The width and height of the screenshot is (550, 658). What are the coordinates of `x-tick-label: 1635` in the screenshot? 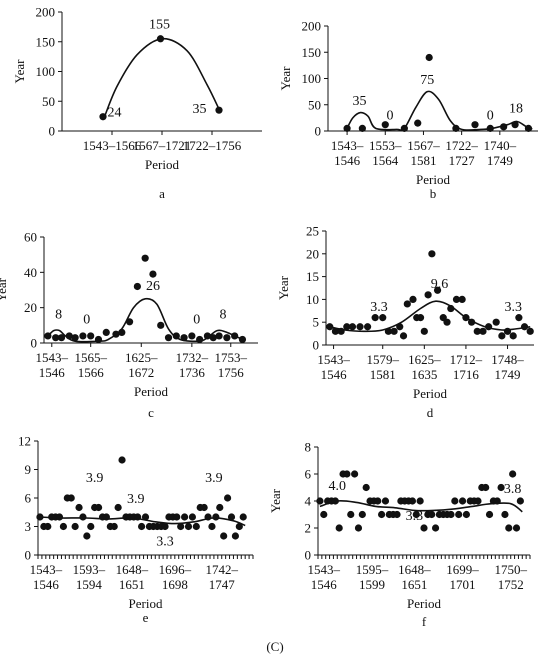 It's located at (424, 374).